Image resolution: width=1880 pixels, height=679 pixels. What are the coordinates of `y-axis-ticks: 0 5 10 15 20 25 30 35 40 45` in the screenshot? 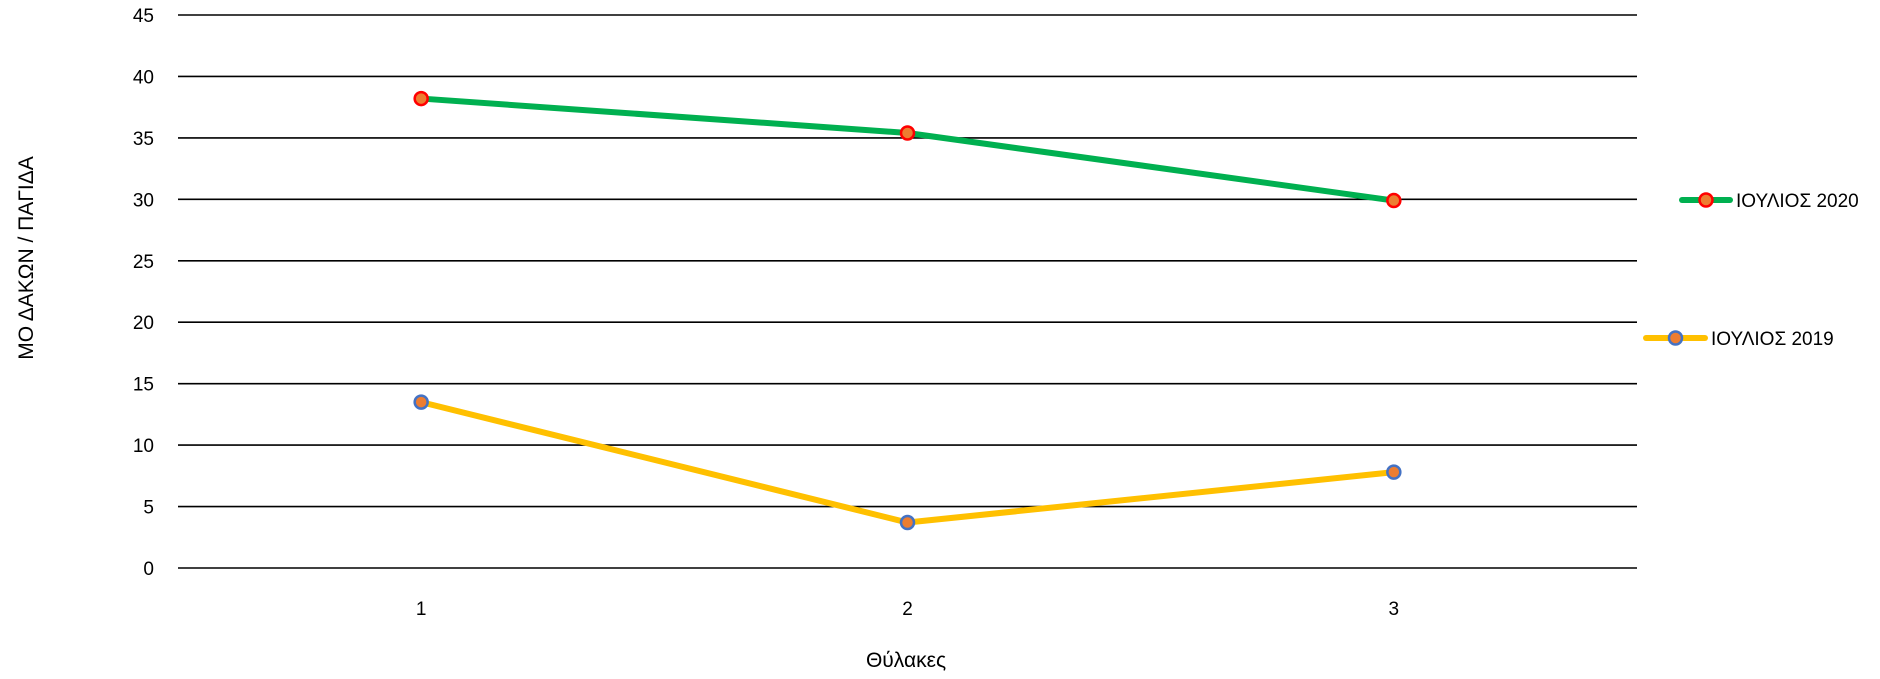 It's located at (143, 293).